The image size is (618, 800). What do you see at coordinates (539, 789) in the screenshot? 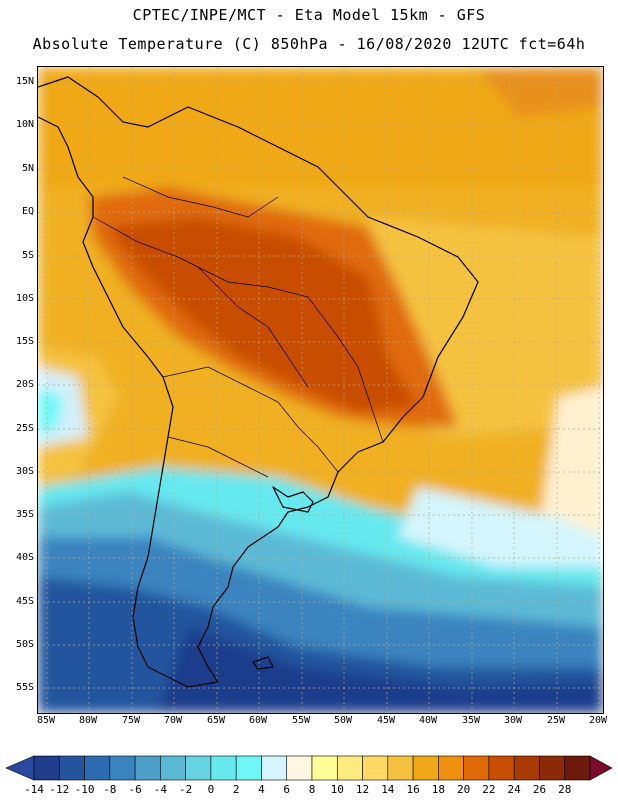
I see `colorbar-tick-label: 26` at bounding box center [539, 789].